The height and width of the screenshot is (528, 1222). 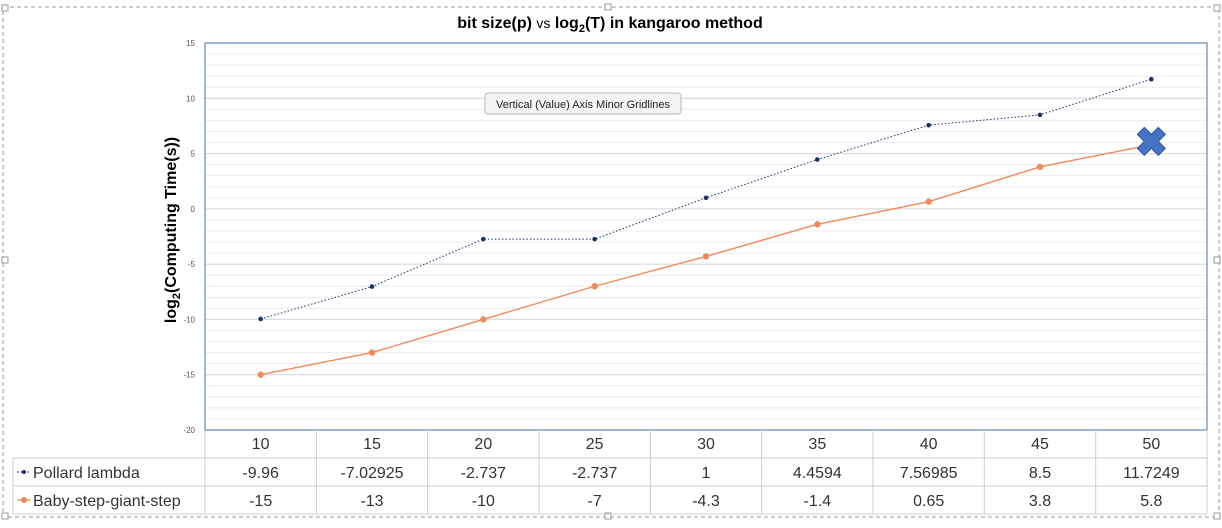 I want to click on table-cell: 3.8, so click(x=1040, y=501).